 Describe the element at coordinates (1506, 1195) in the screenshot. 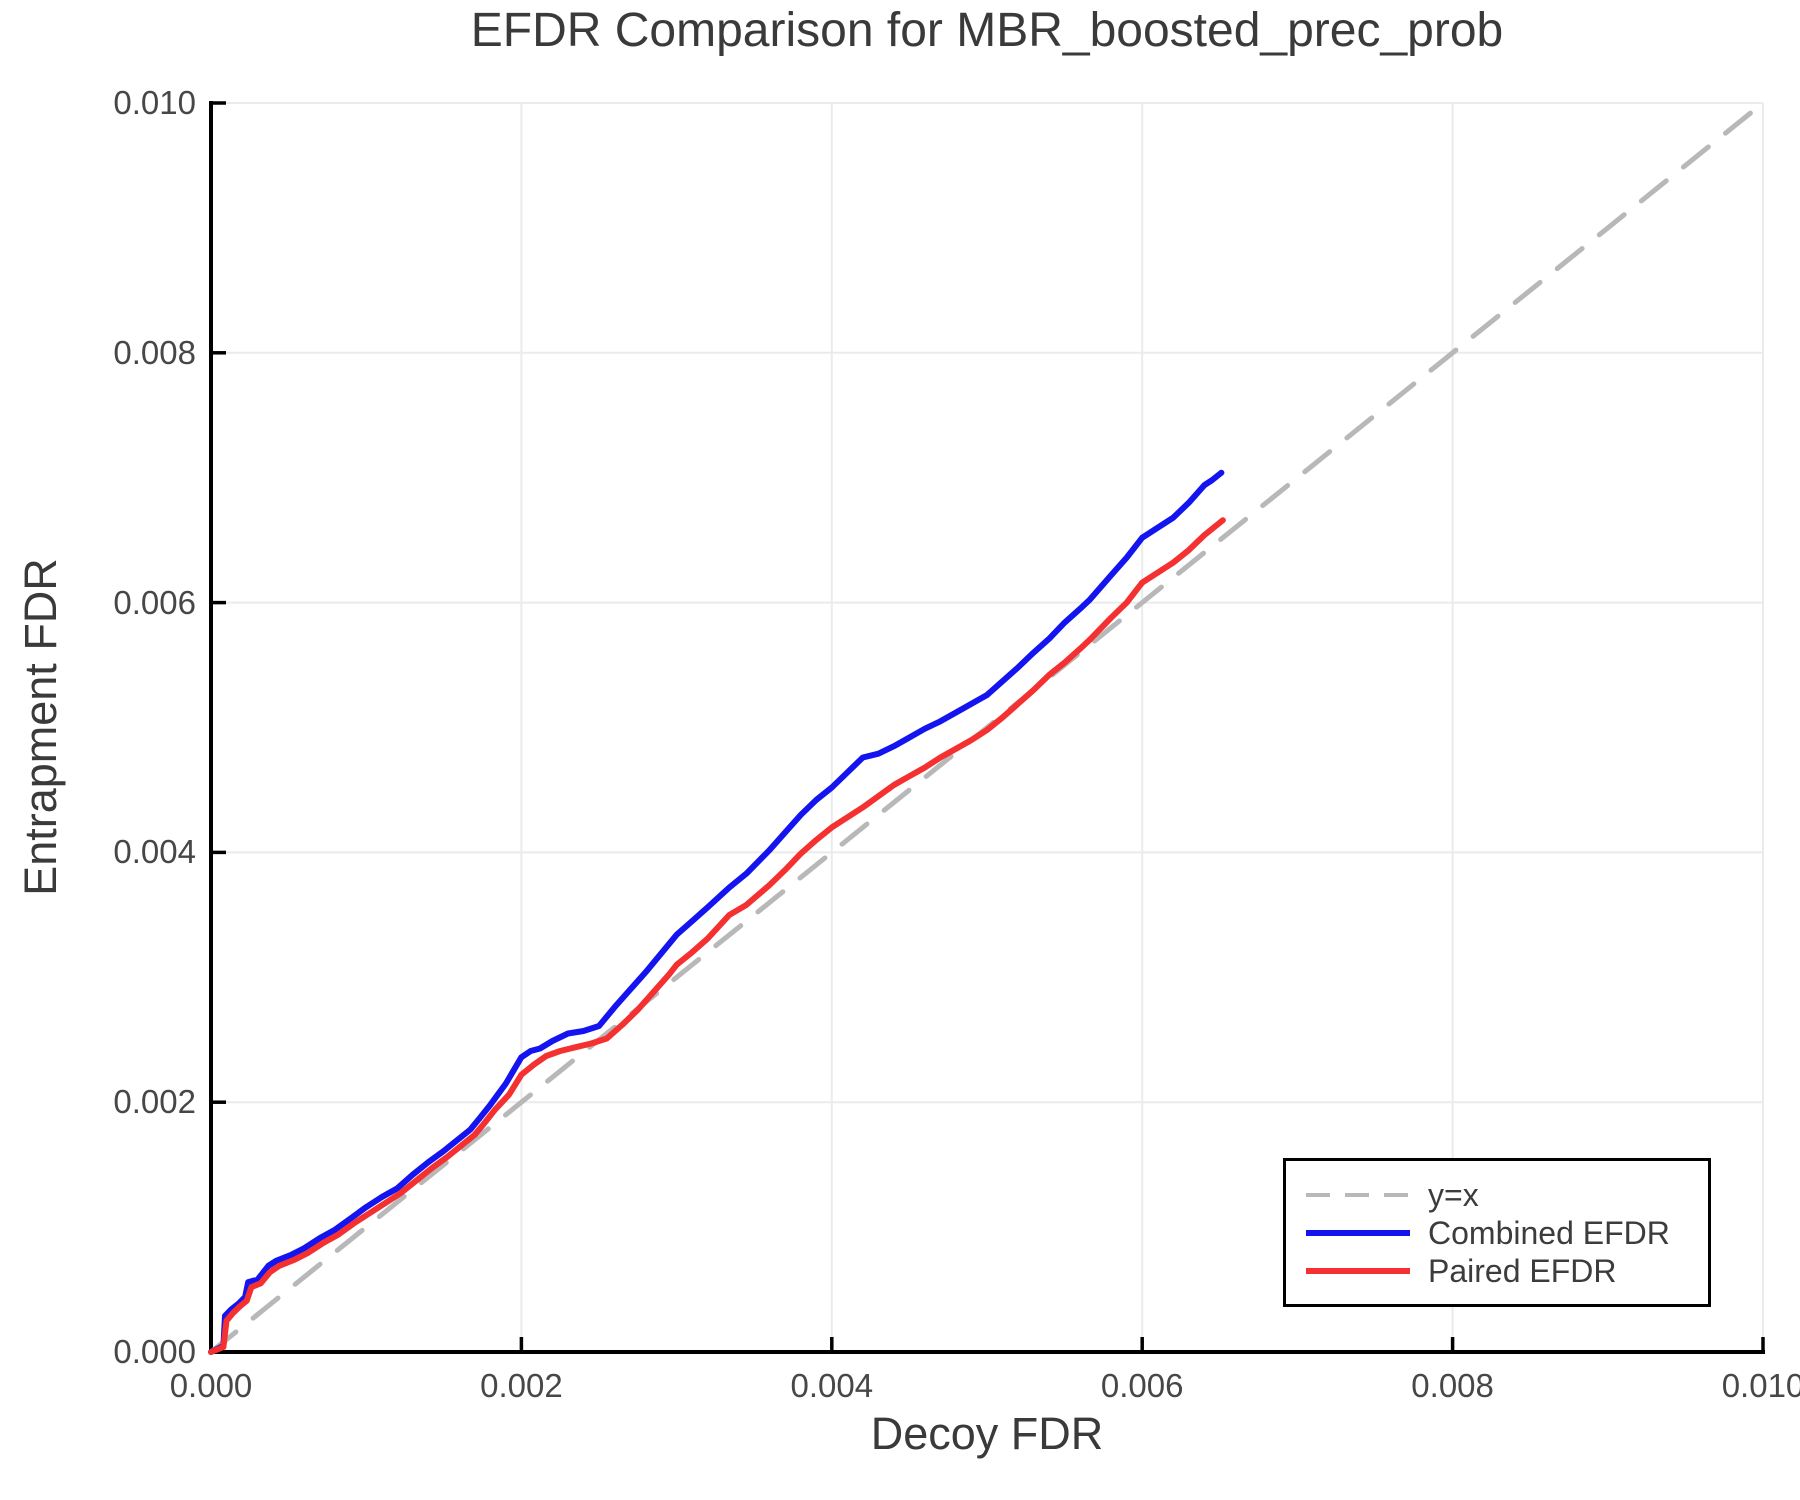

I see `legend-item-yx: y=x` at that location.